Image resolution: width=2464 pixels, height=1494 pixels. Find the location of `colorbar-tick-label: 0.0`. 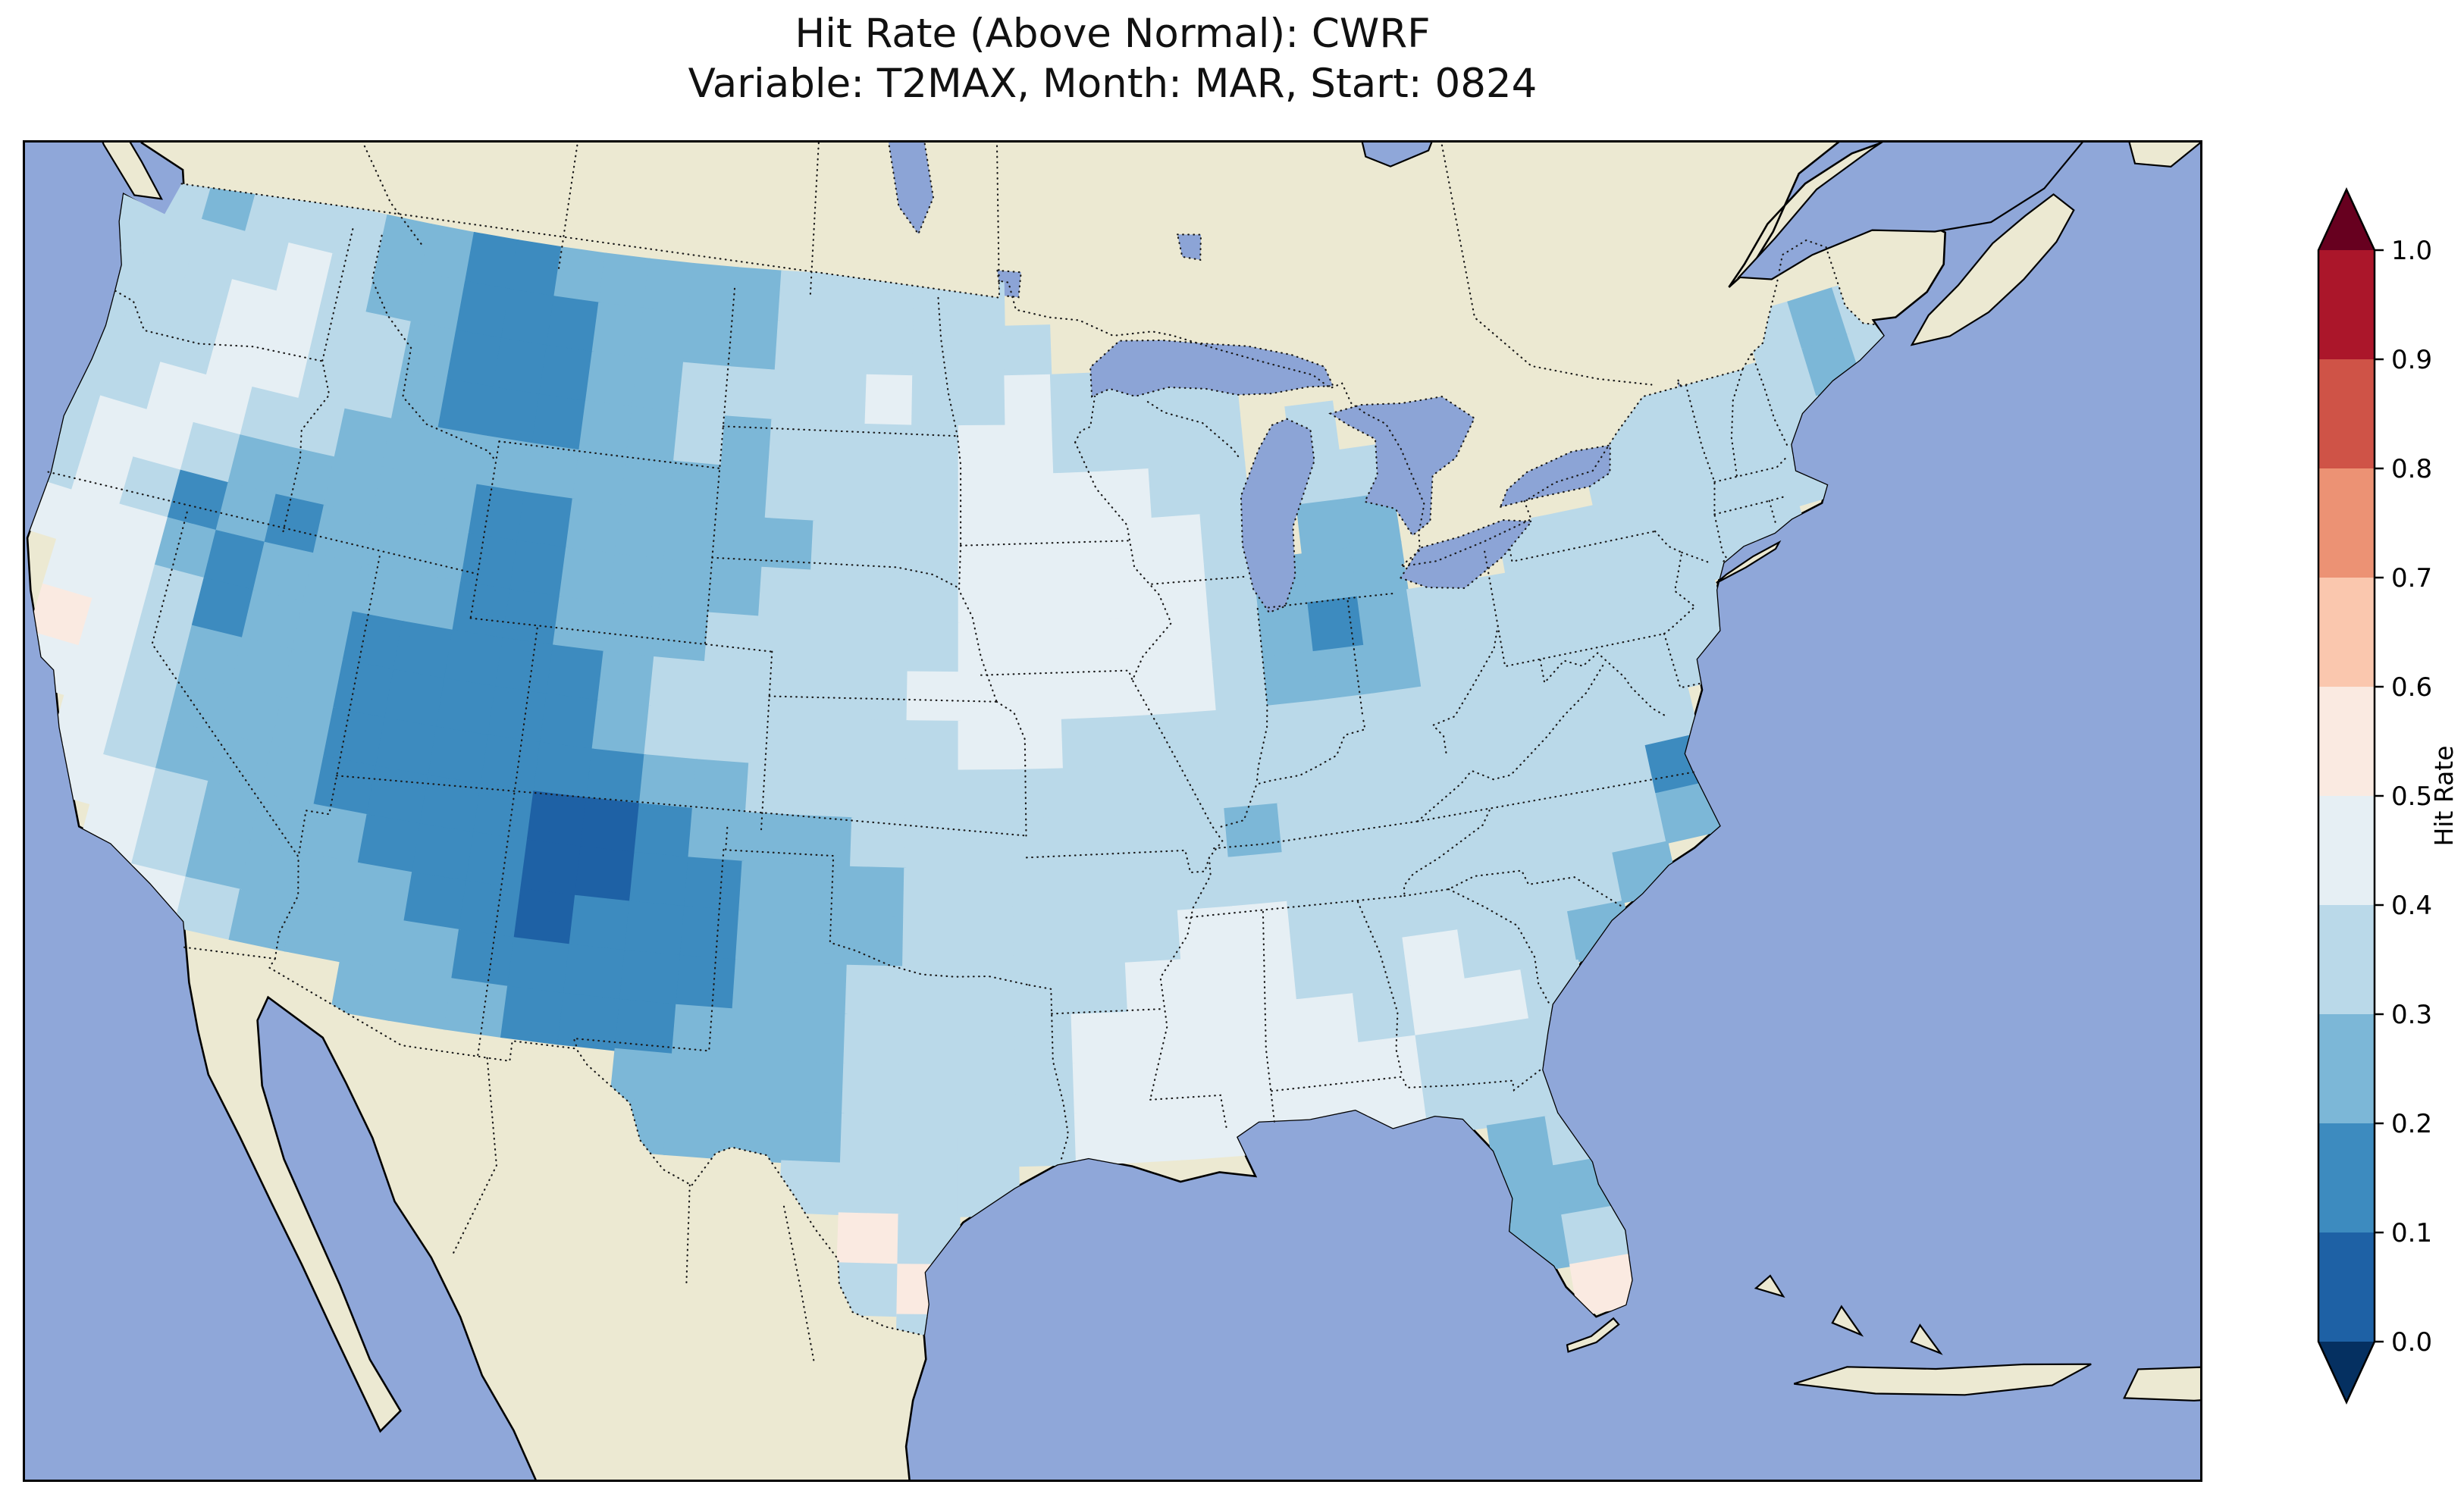

colorbar-tick-label: 0.0 is located at coordinates (2411, 1342).